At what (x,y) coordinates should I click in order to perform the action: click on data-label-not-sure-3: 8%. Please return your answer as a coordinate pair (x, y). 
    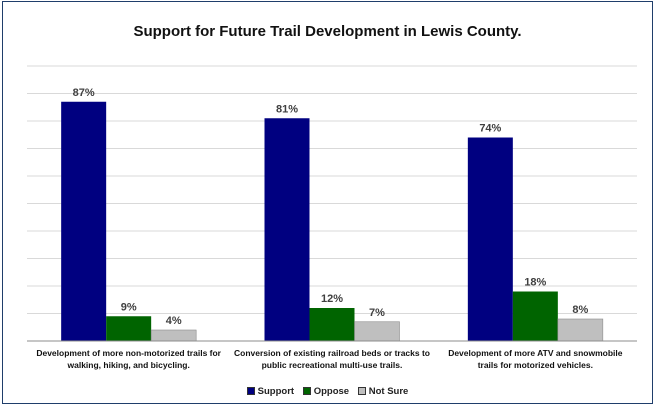
    Looking at the image, I should click on (580, 310).